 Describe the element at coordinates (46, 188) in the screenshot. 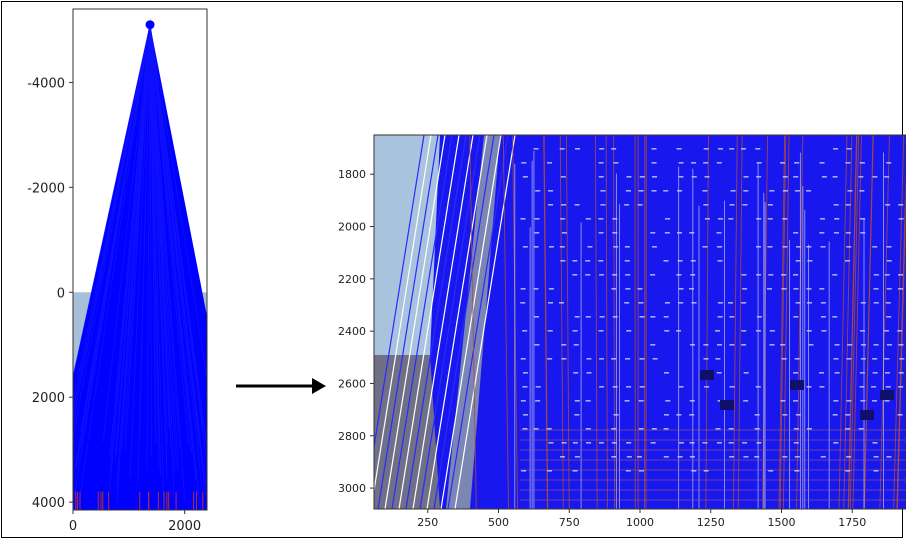

I see `y-tick-label: -2000` at that location.